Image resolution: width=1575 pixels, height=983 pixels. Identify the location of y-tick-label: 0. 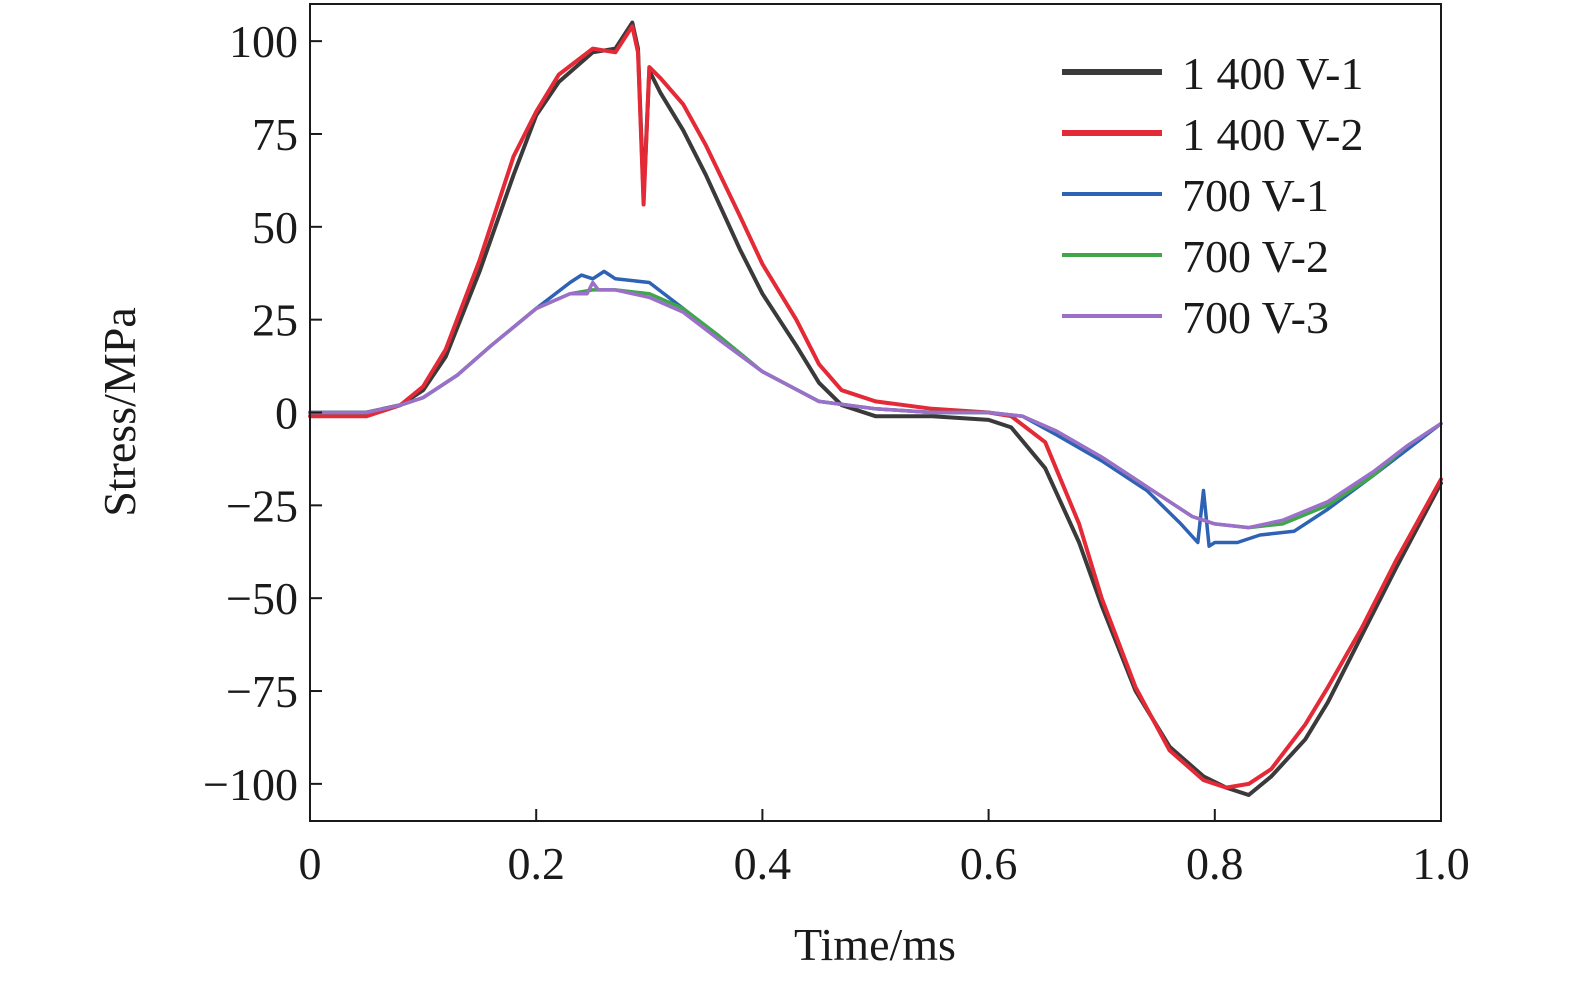
(286, 413).